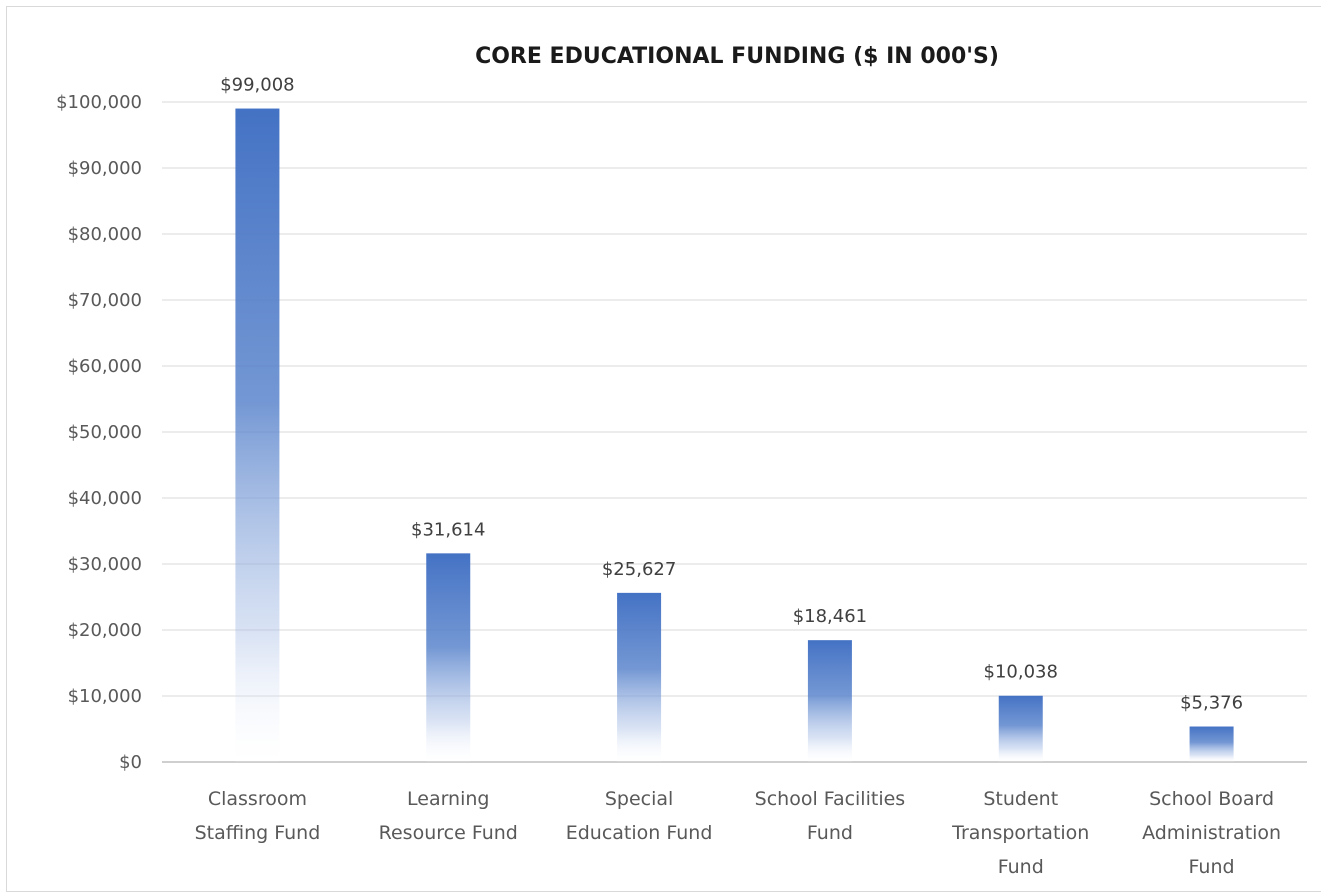 The width and height of the screenshot is (1321, 894). What do you see at coordinates (448, 799) in the screenshot?
I see `x-tick-label: Learning` at bounding box center [448, 799].